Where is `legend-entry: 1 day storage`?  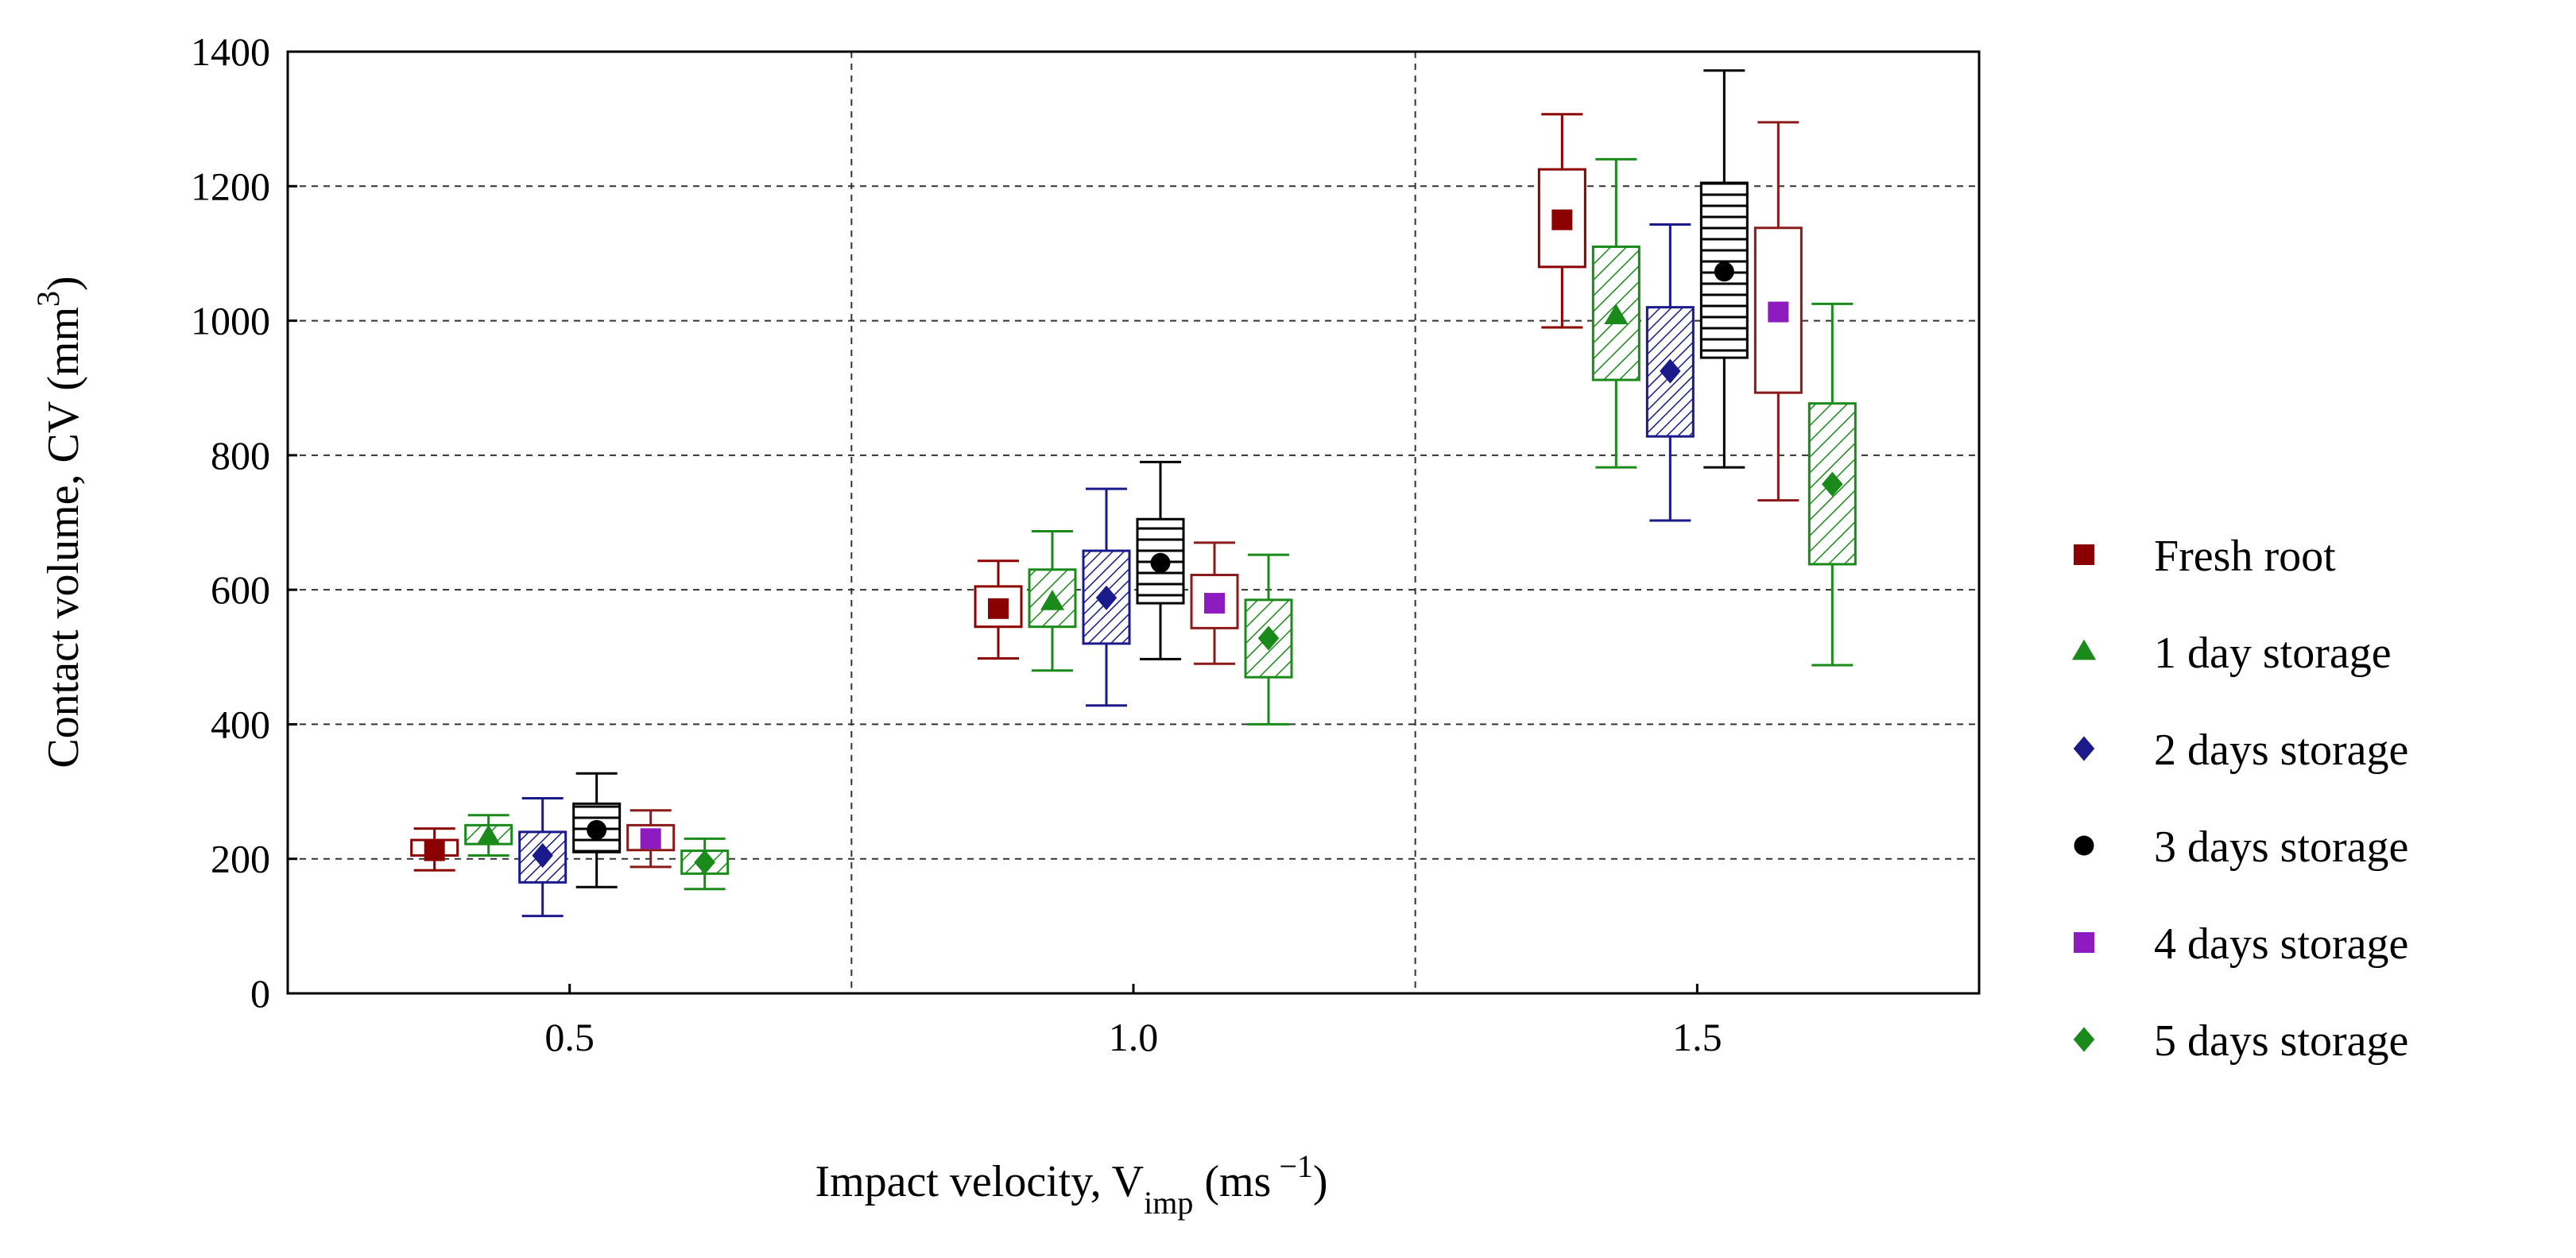 legend-entry: 1 day storage is located at coordinates (2231, 653).